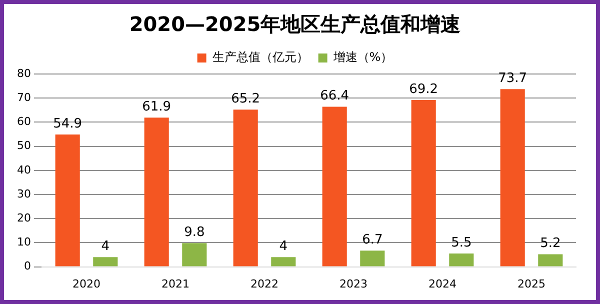 This screenshot has width=600, height=304. Describe the element at coordinates (372, 240) in the screenshot. I see `data-label: 6.7` at that location.